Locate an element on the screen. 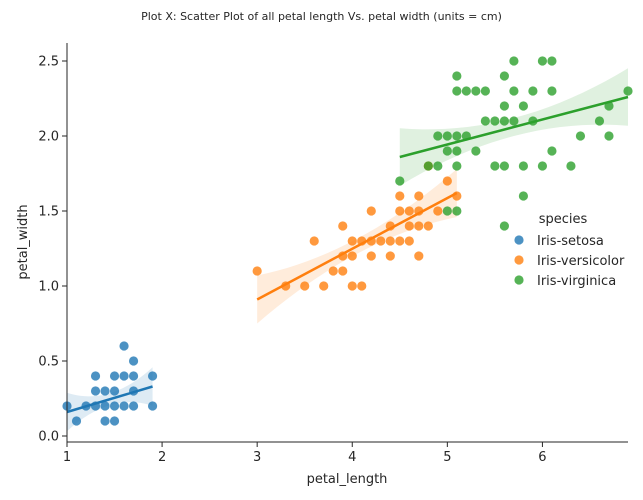  y-tick-label: 1.0 is located at coordinates (48, 287).